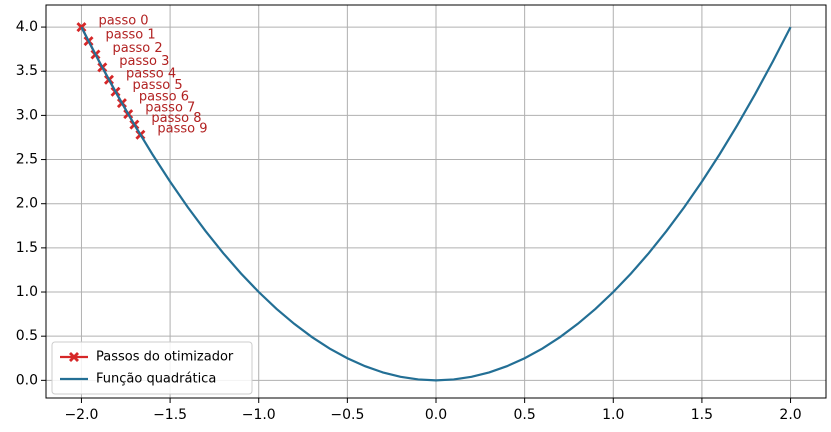 This screenshot has height=432, width=831. What do you see at coordinates (27, 71) in the screenshot?
I see `y-tick-label: 3.5` at bounding box center [27, 71].